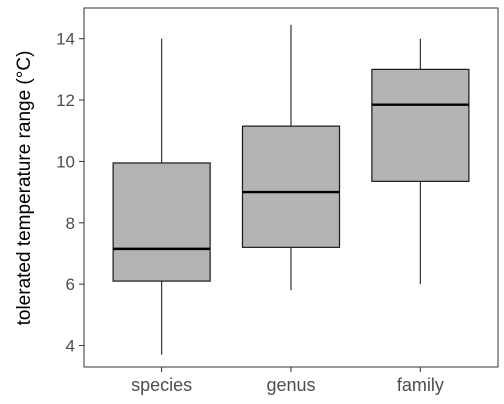 Image resolution: width=504 pixels, height=404 pixels. I want to click on y-tick-label-12: 12, so click(65, 100).